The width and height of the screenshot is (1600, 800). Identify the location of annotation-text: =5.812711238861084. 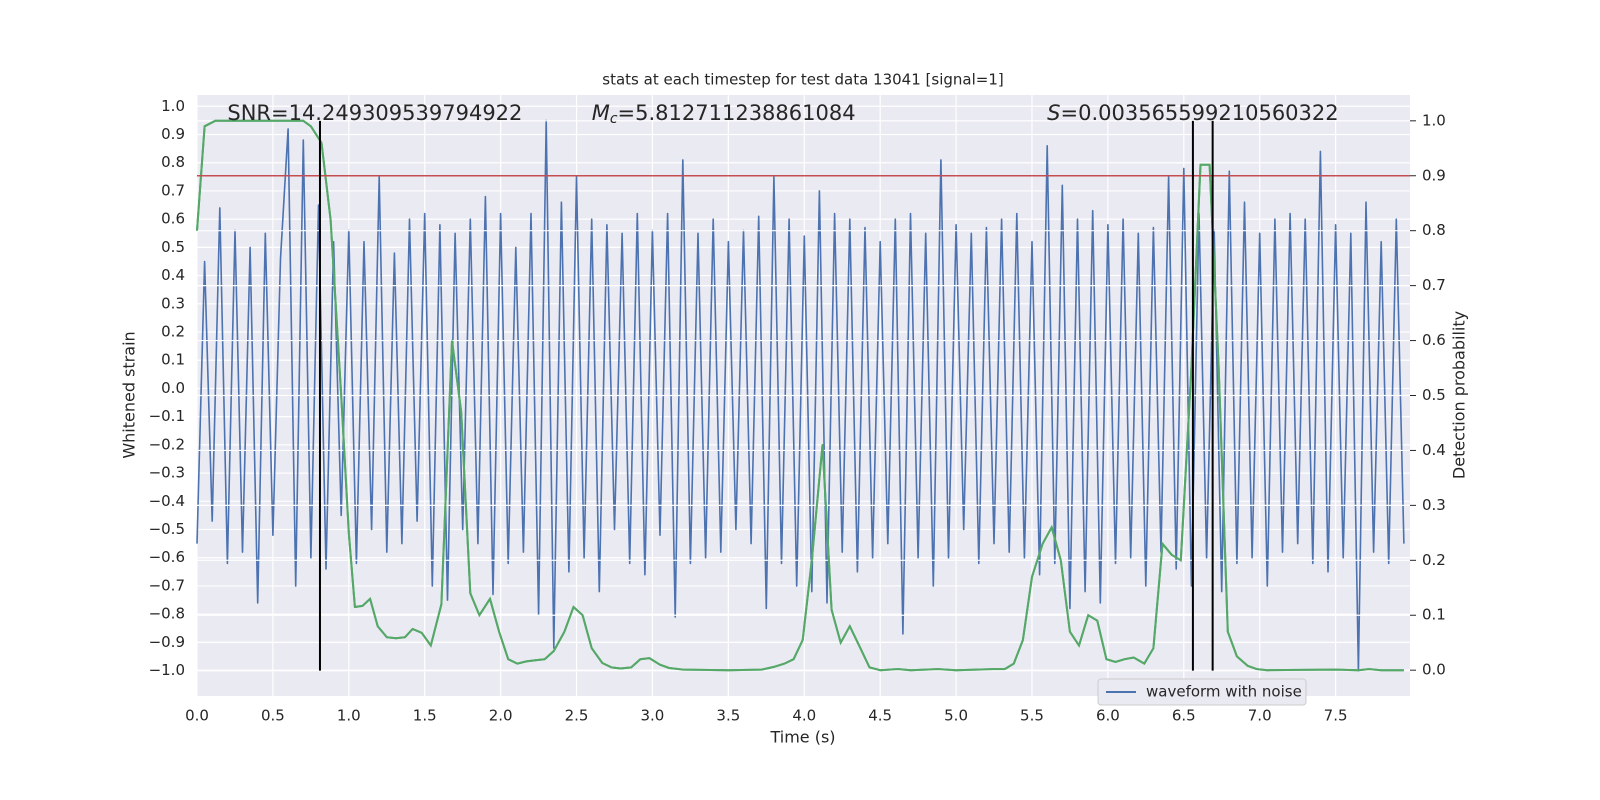
(737, 113).